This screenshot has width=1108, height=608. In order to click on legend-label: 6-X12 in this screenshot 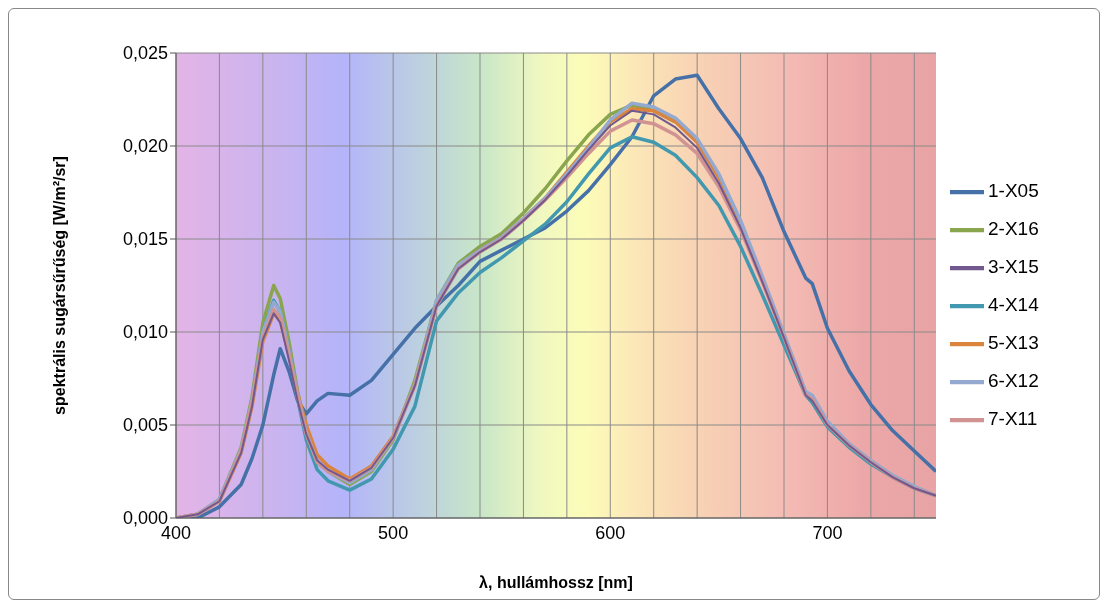, I will do `click(1013, 380)`.